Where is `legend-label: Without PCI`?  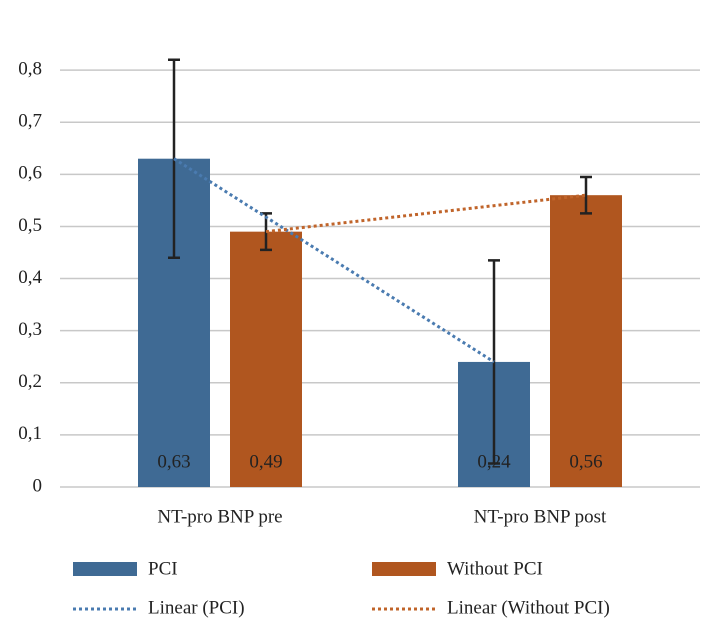
legend-label: Without PCI is located at coordinates (495, 568).